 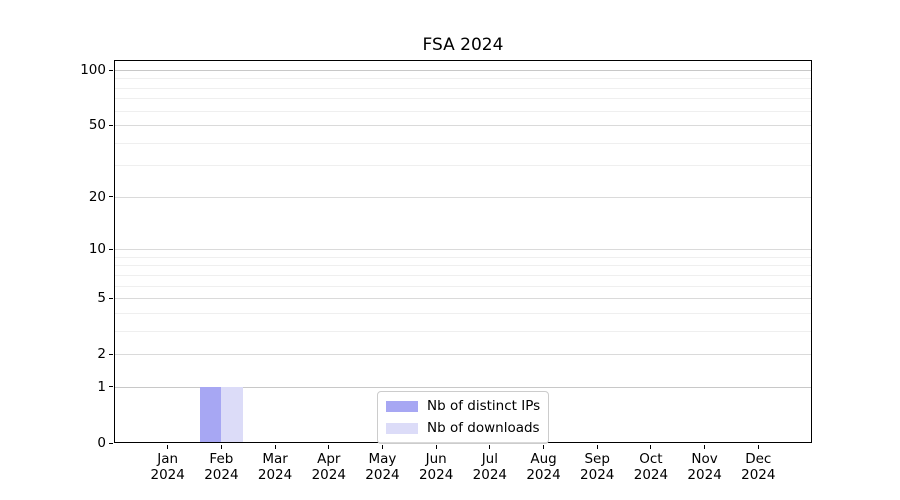 What do you see at coordinates (328, 467) in the screenshot?
I see `x-tick-label: Apr 2024` at bounding box center [328, 467].